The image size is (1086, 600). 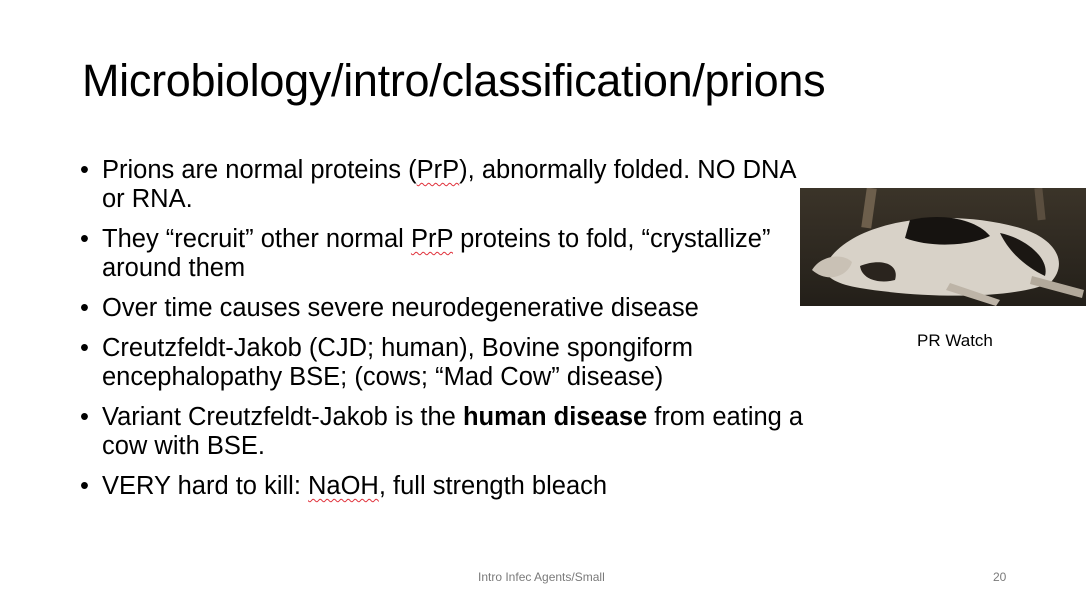 I want to click on footer-text: Intro Infec Agents/Small, so click(x=541, y=577).